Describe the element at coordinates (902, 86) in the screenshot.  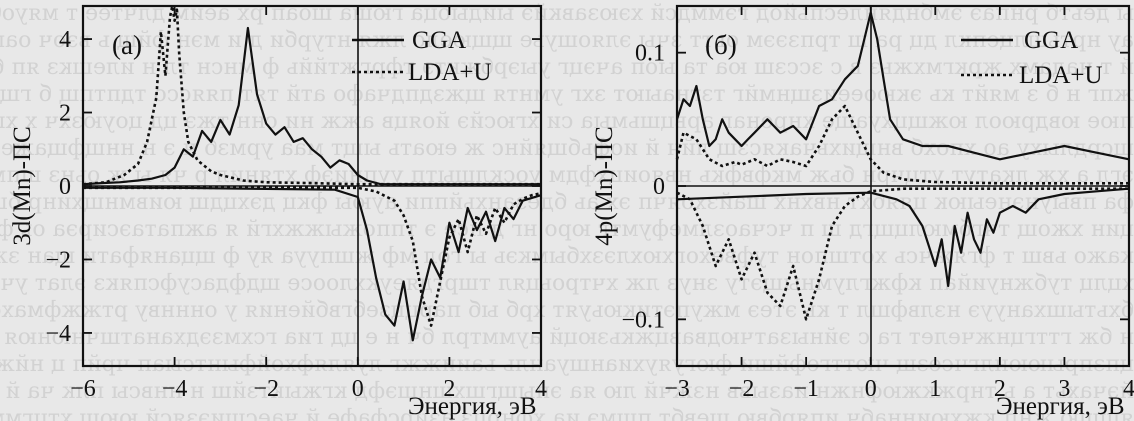
I see `series-b-gga-spin-up` at that location.